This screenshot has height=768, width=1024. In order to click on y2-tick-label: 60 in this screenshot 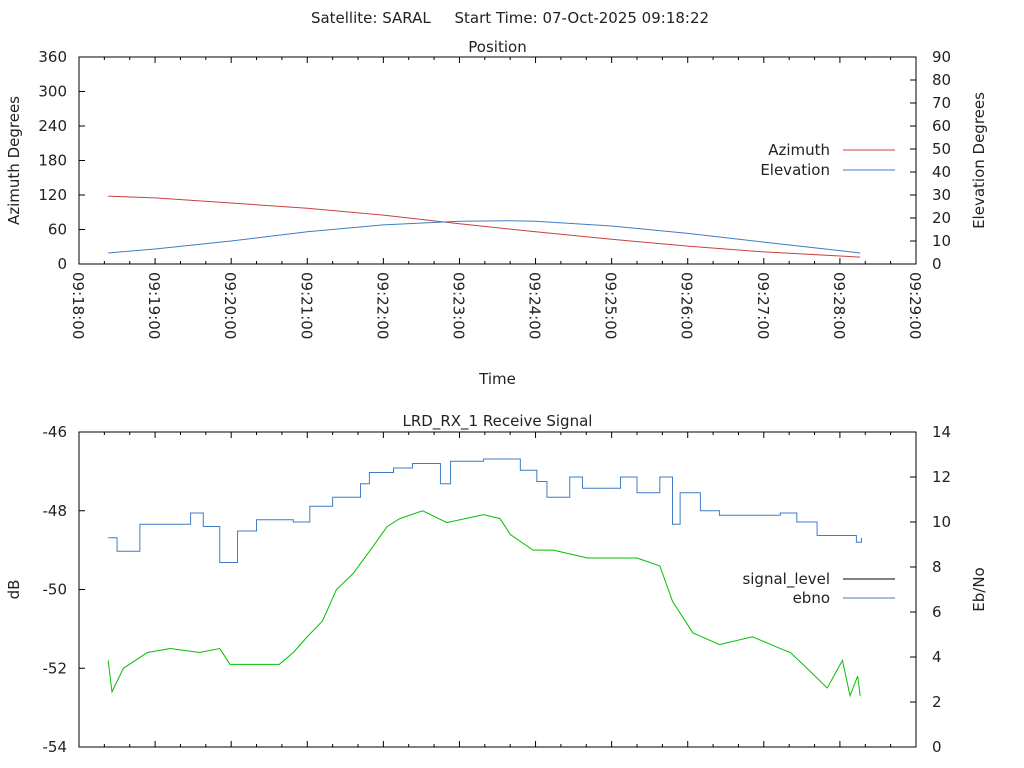, I will do `click(941, 126)`.